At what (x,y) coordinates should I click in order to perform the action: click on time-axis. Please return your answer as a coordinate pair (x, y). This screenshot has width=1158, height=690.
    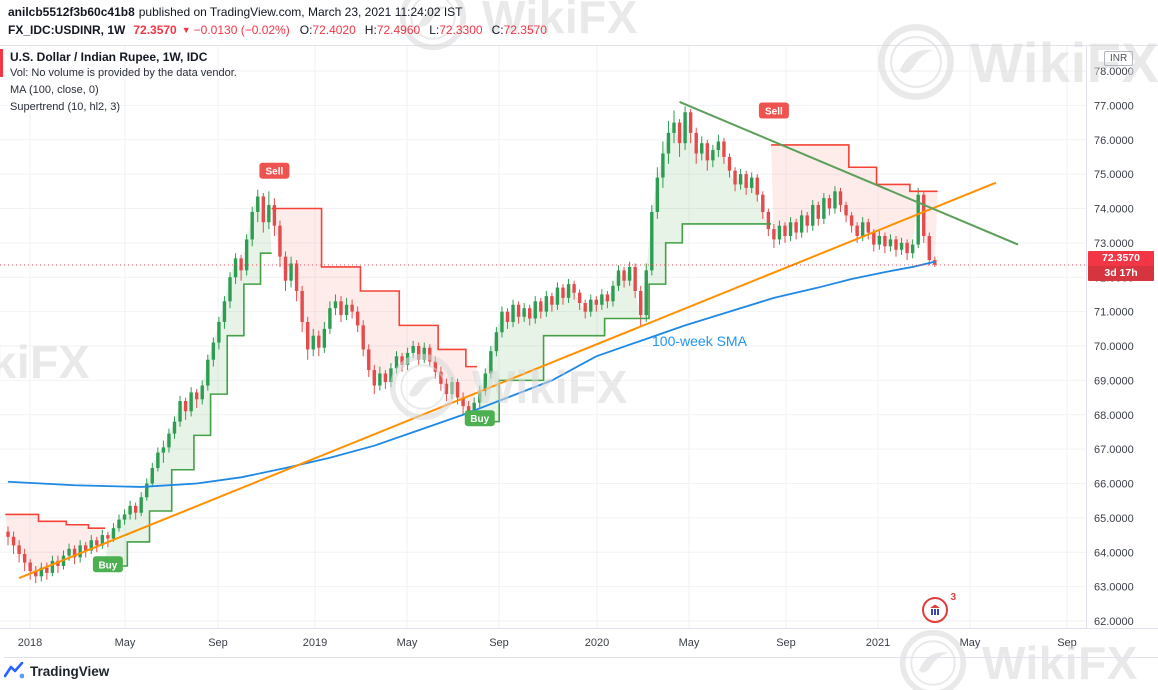
    Looking at the image, I should click on (543, 642).